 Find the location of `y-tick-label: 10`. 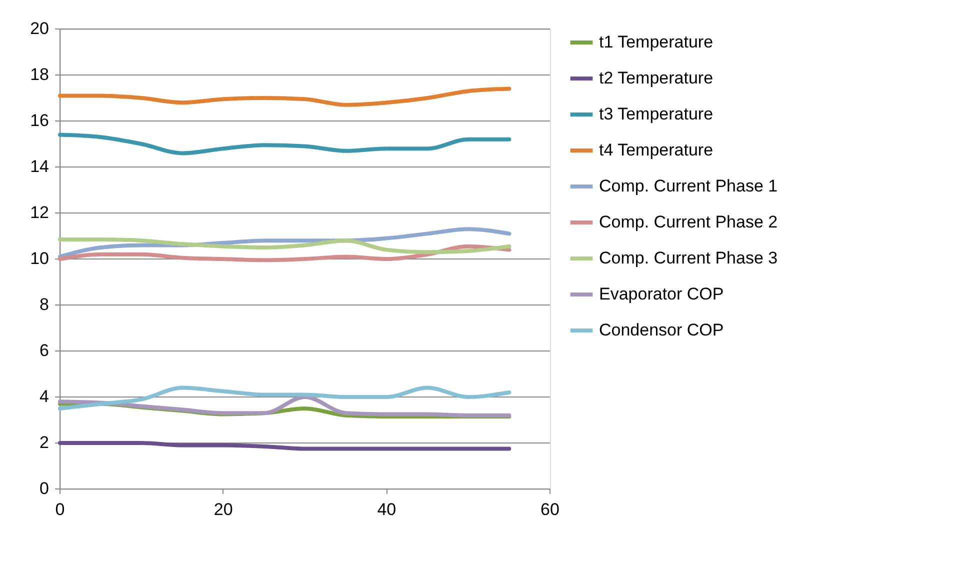

y-tick-label: 10 is located at coordinates (39, 258).